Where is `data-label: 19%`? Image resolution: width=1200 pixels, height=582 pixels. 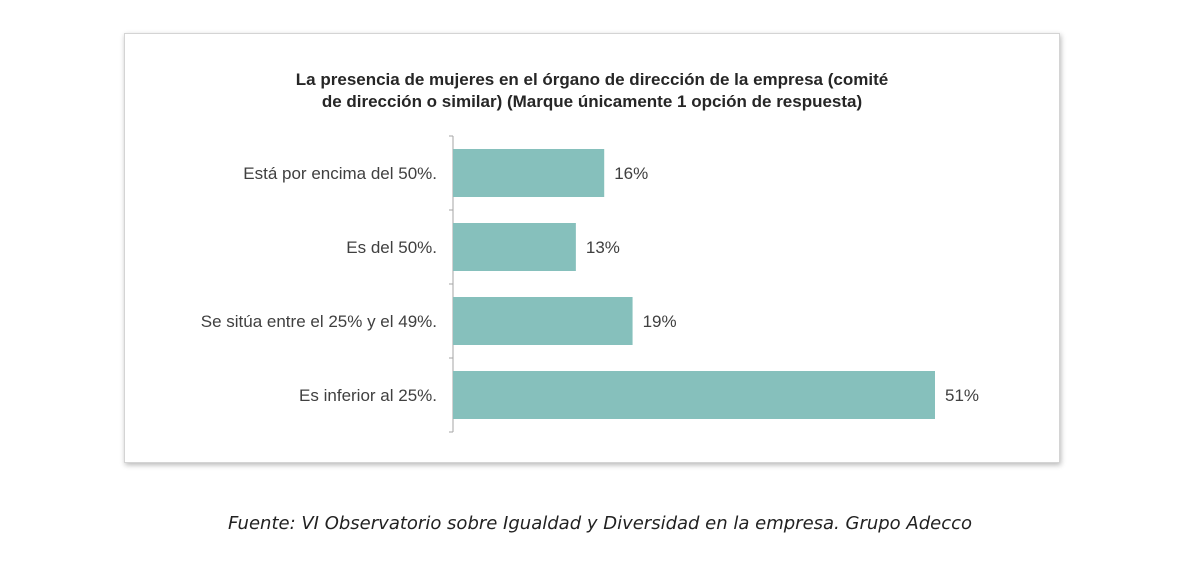 data-label: 19% is located at coordinates (660, 321).